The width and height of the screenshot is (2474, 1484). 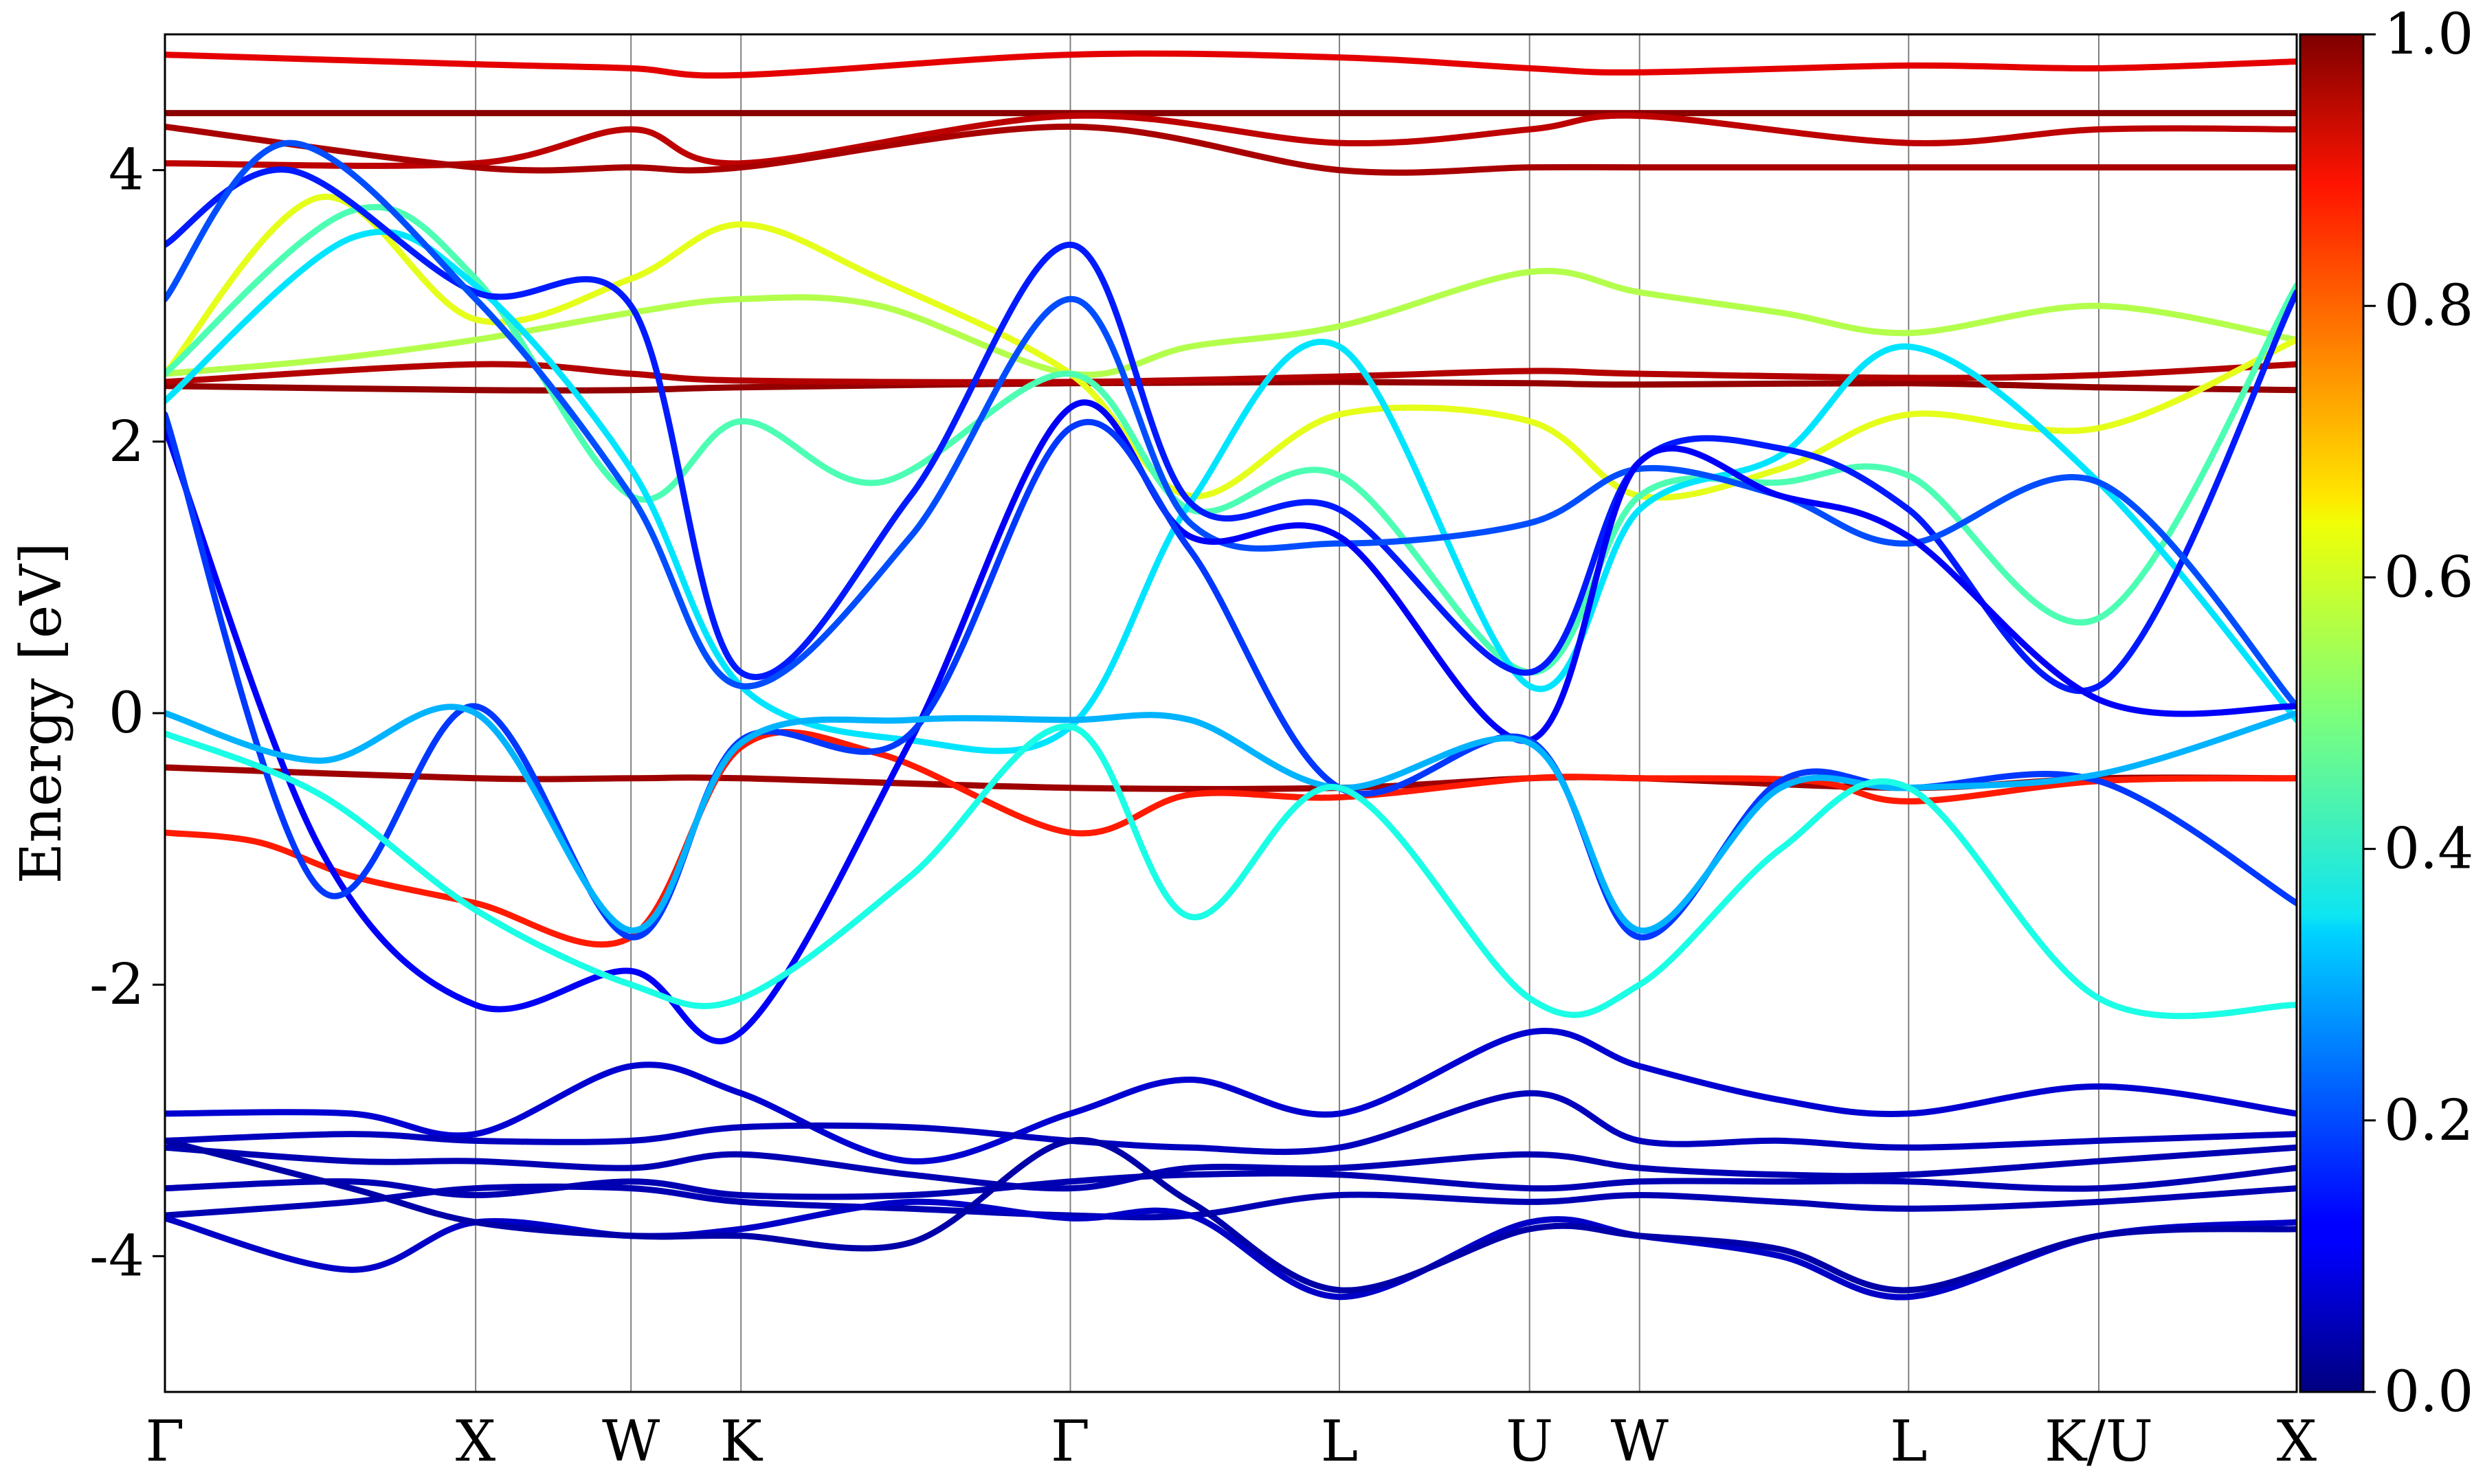 What do you see at coordinates (2428, 306) in the screenshot?
I see `colorbar-tick-label: 0.8` at bounding box center [2428, 306].